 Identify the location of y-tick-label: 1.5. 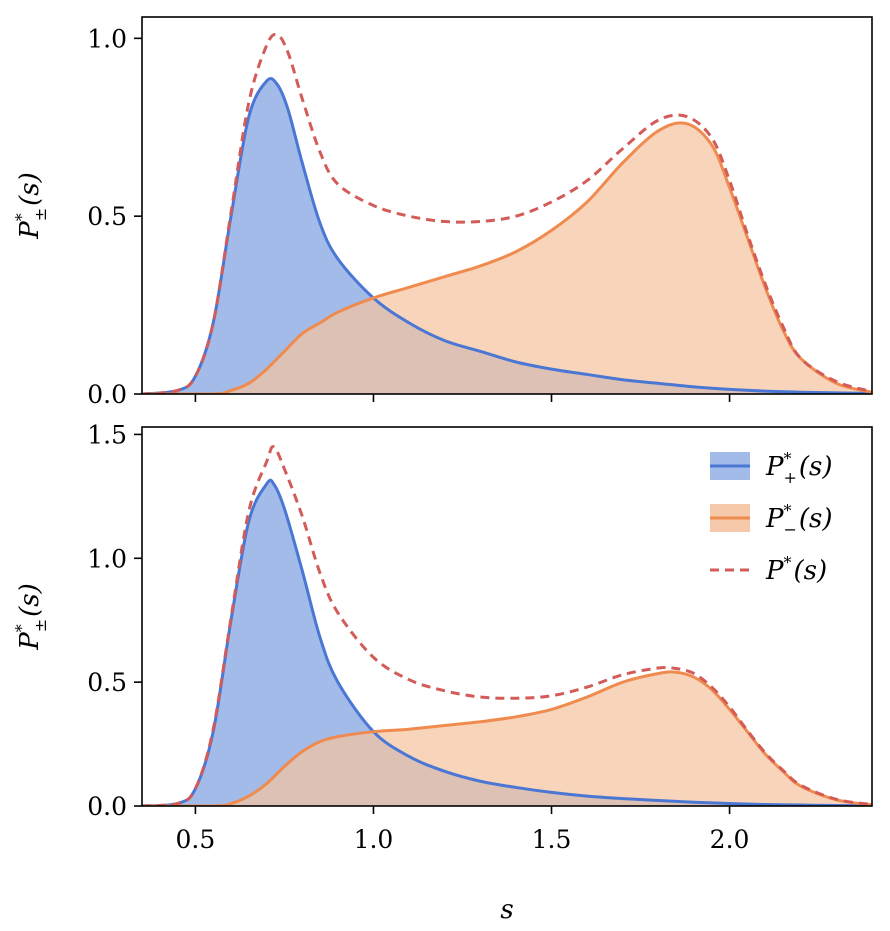
(107, 434).